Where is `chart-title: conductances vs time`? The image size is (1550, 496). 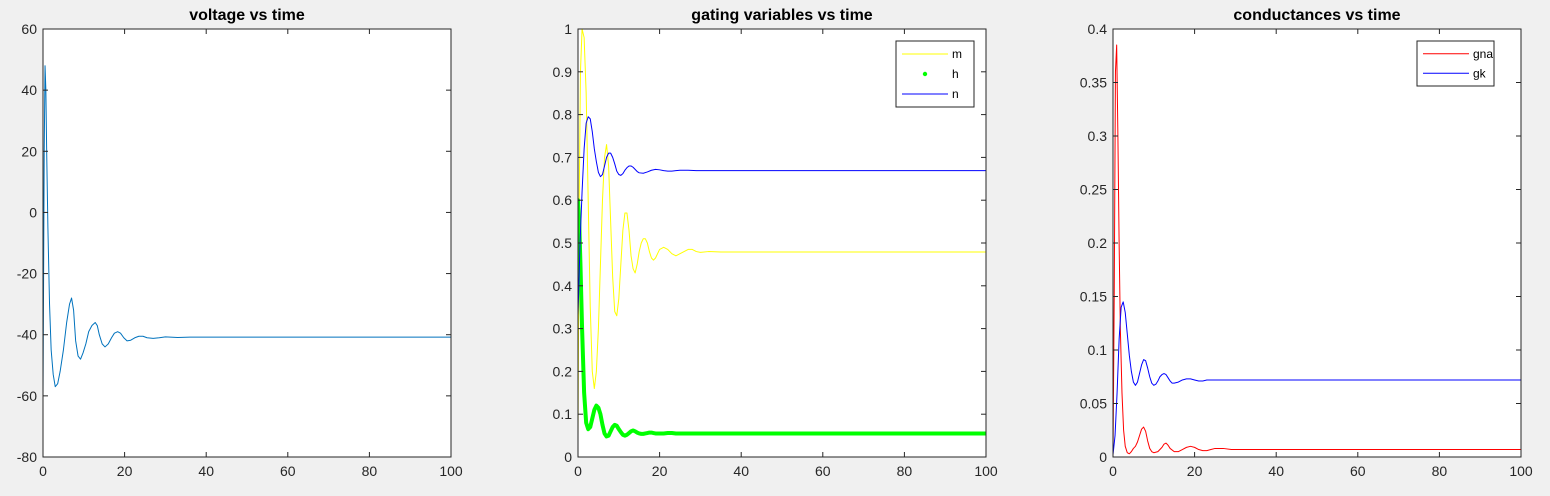
chart-title: conductances vs time is located at coordinates (1316, 15).